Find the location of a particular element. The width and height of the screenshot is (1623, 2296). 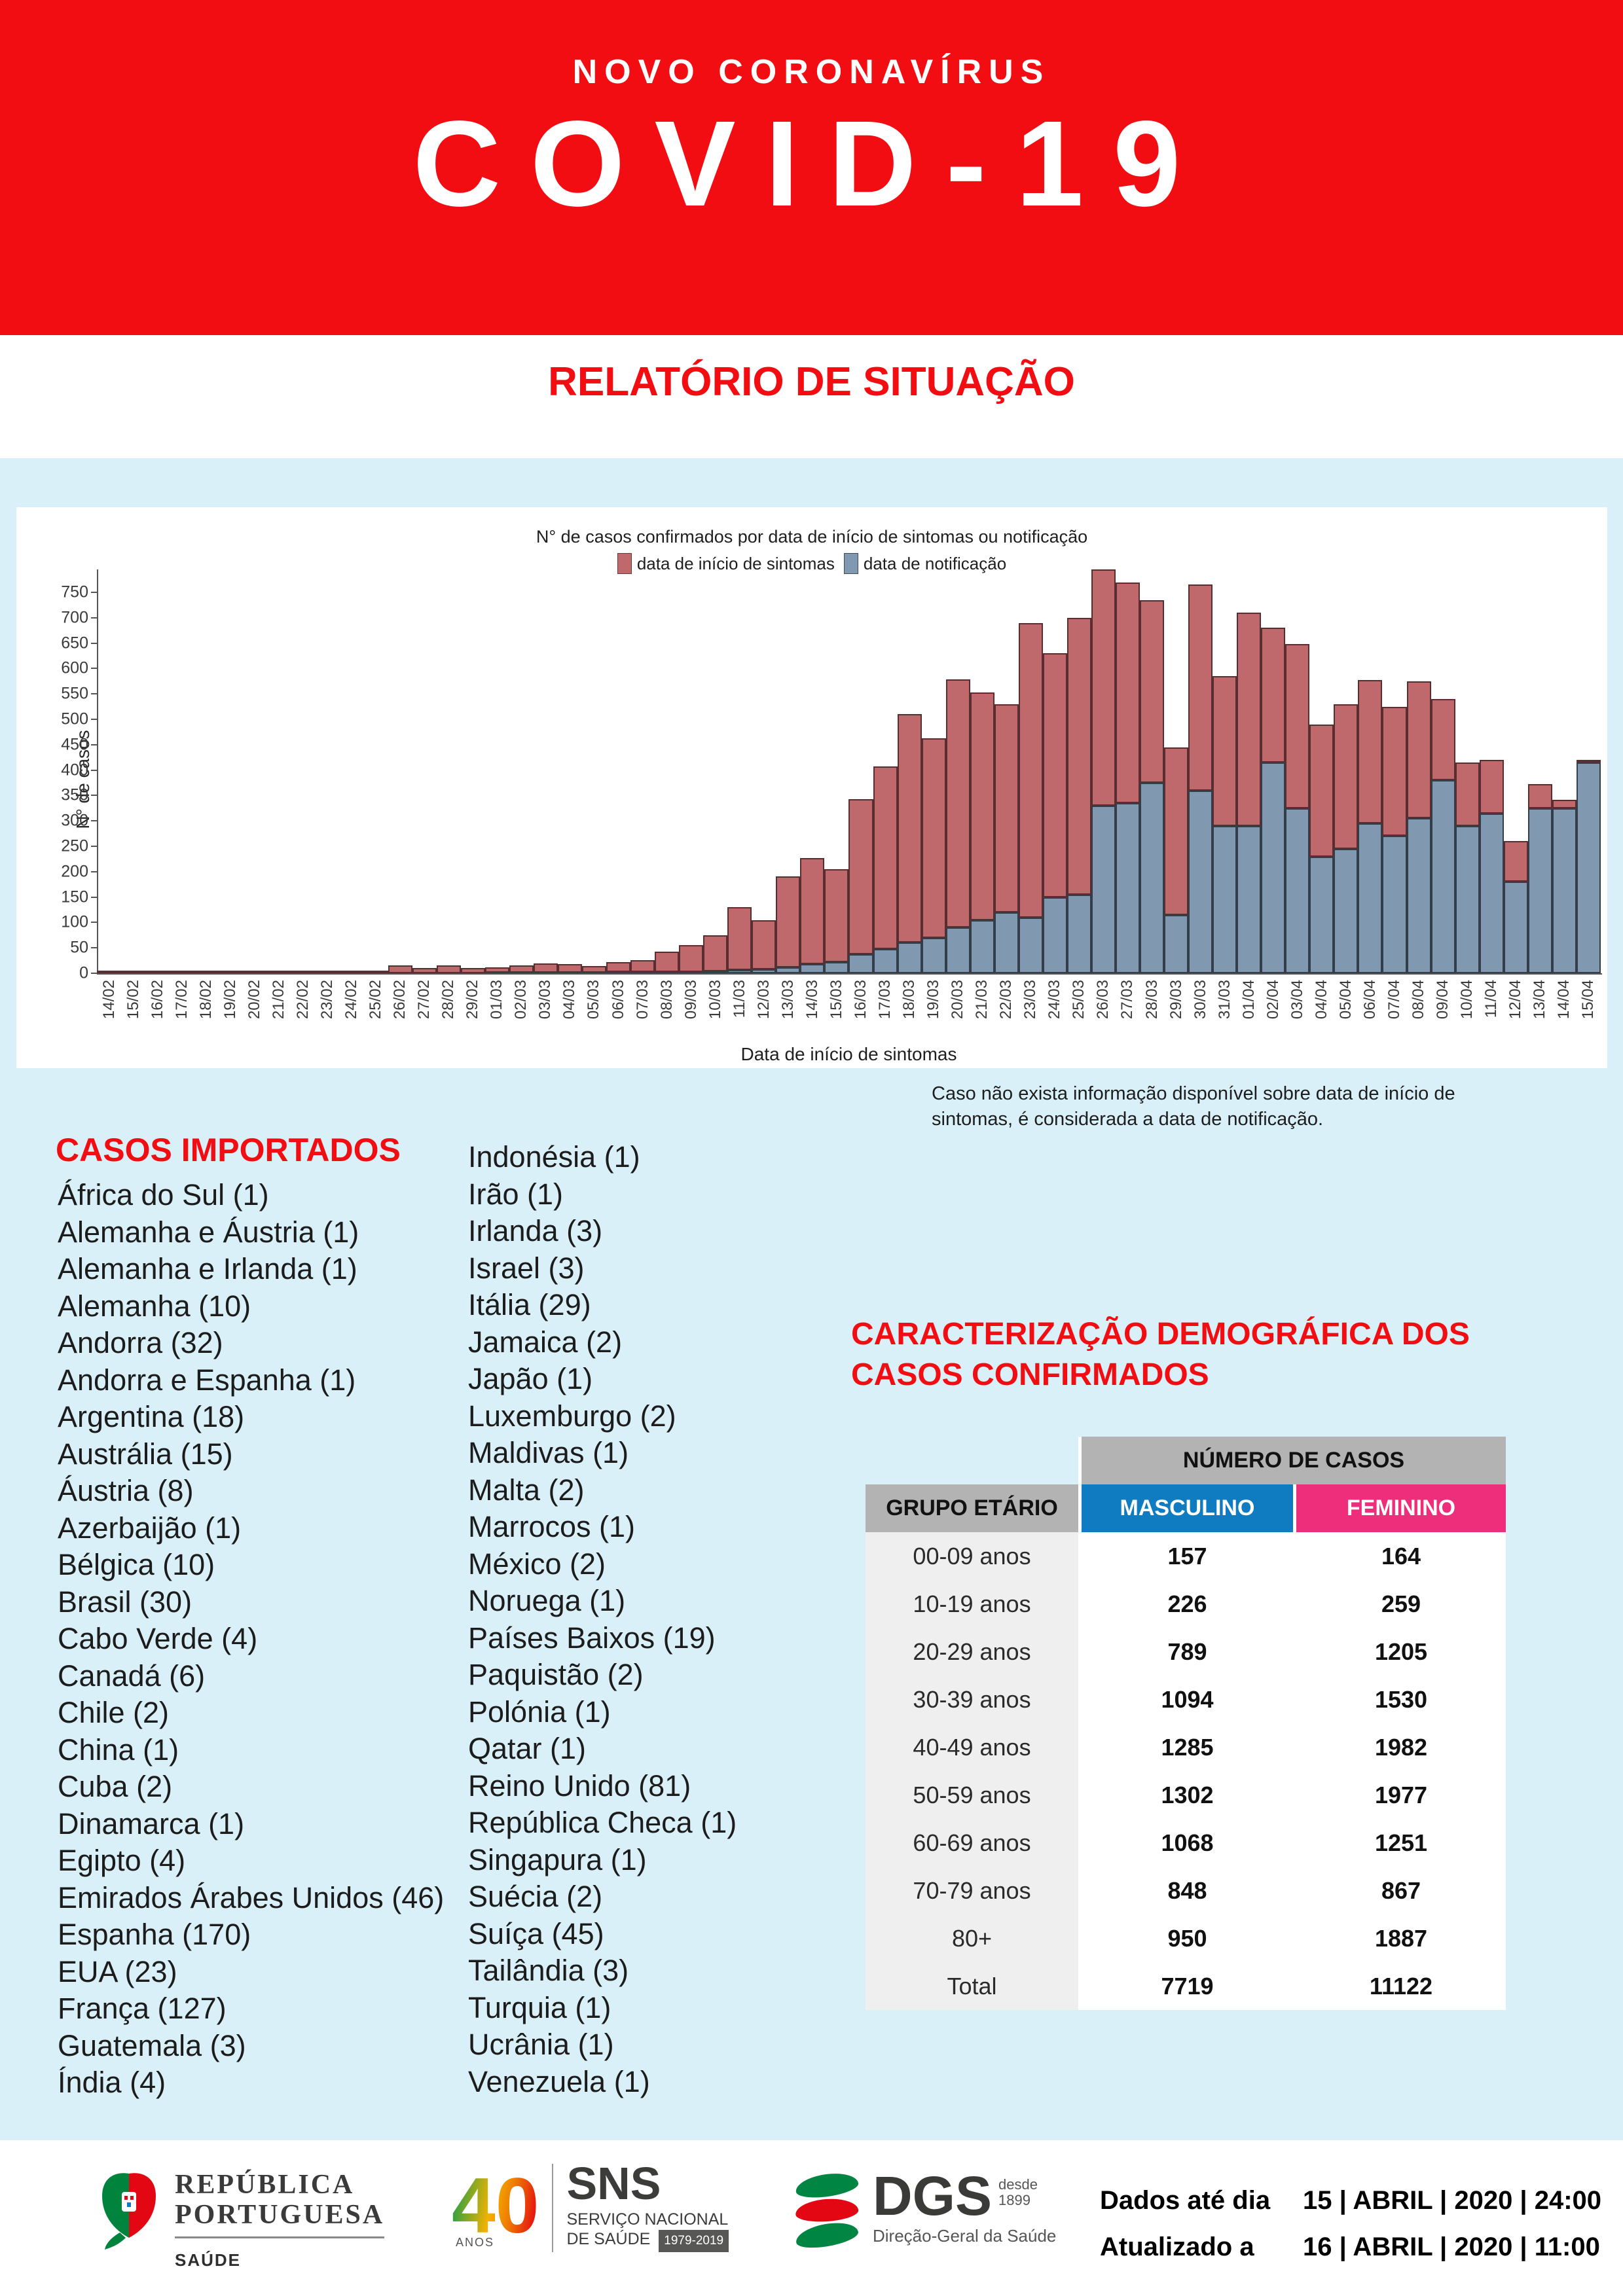

x-tick-label: 09/03 is located at coordinates (691, 1000).